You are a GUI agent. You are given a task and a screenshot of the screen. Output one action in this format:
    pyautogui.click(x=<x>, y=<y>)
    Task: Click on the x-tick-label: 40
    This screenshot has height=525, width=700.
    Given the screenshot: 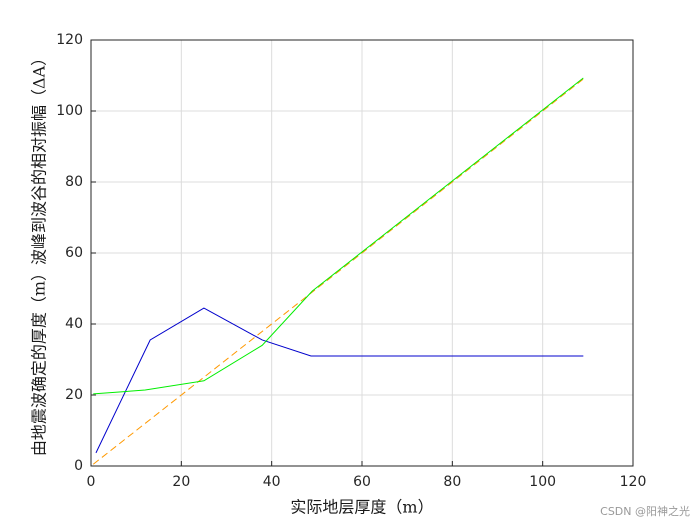 What is the action you would take?
    pyautogui.click(x=272, y=482)
    